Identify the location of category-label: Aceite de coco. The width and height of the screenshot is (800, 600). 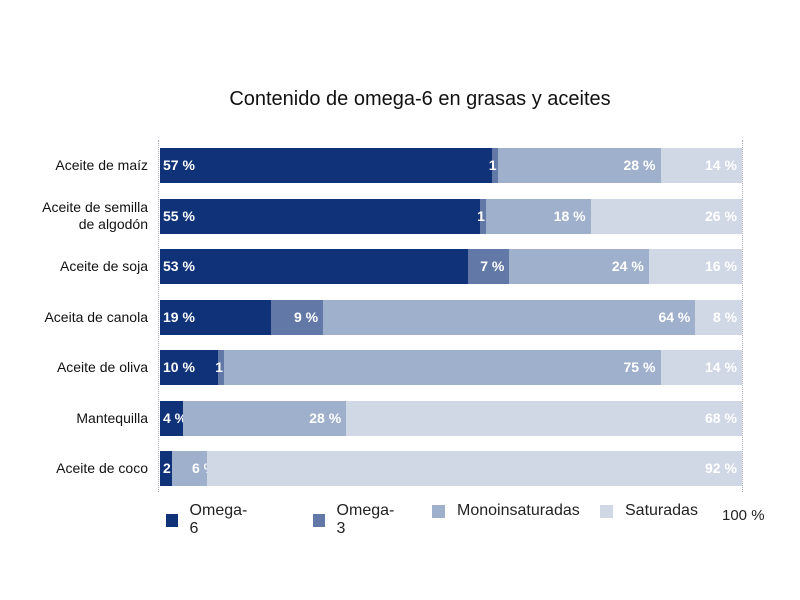
(102, 468).